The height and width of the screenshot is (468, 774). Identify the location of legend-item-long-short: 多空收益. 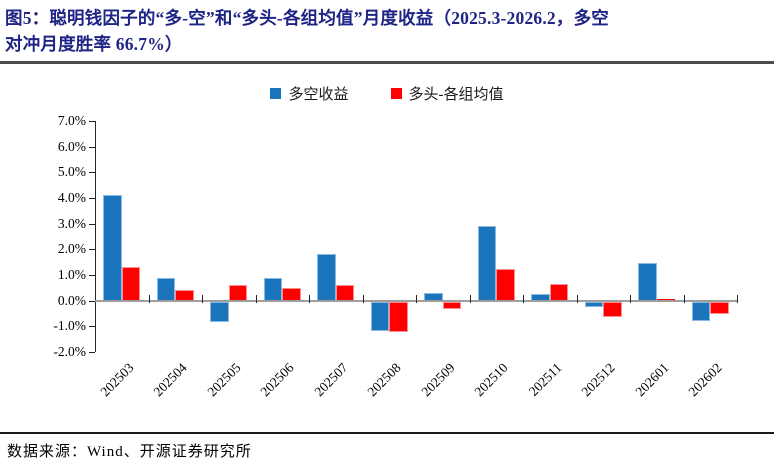
(309, 93).